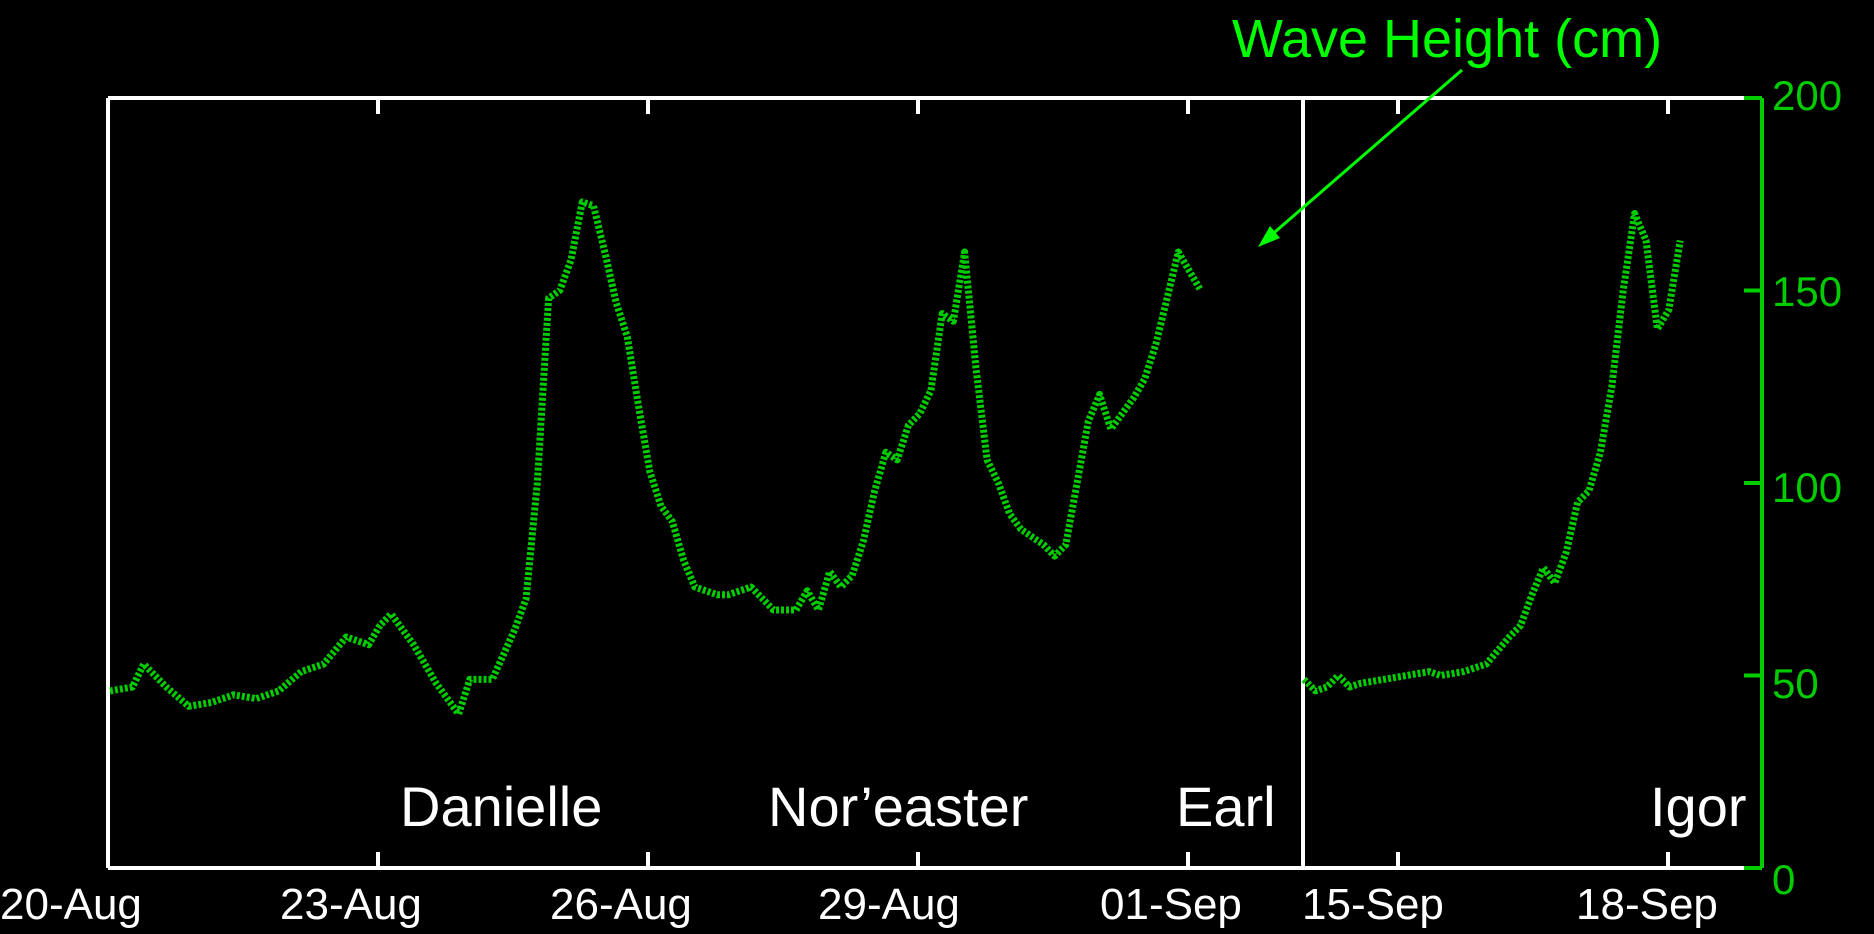  What do you see at coordinates (621, 904) in the screenshot?
I see `x-tick-label: 26-Aug` at bounding box center [621, 904].